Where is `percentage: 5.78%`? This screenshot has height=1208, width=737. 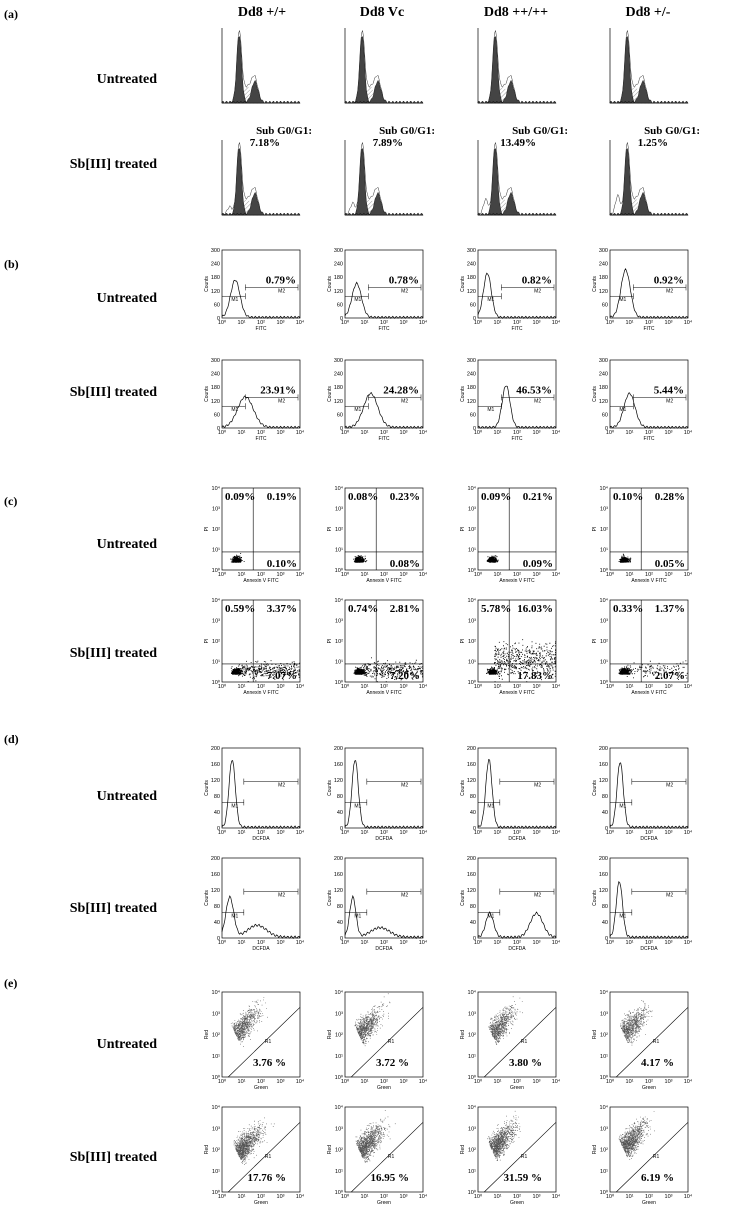
percentage: 5.78% is located at coordinates (496, 609).